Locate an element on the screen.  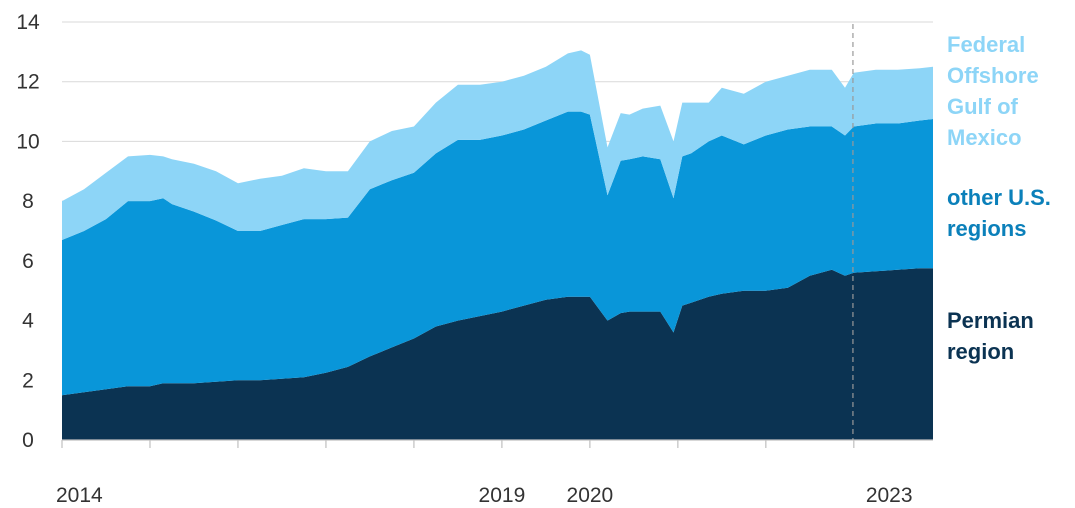
y-tick-label-12: 12 is located at coordinates (27, 82).